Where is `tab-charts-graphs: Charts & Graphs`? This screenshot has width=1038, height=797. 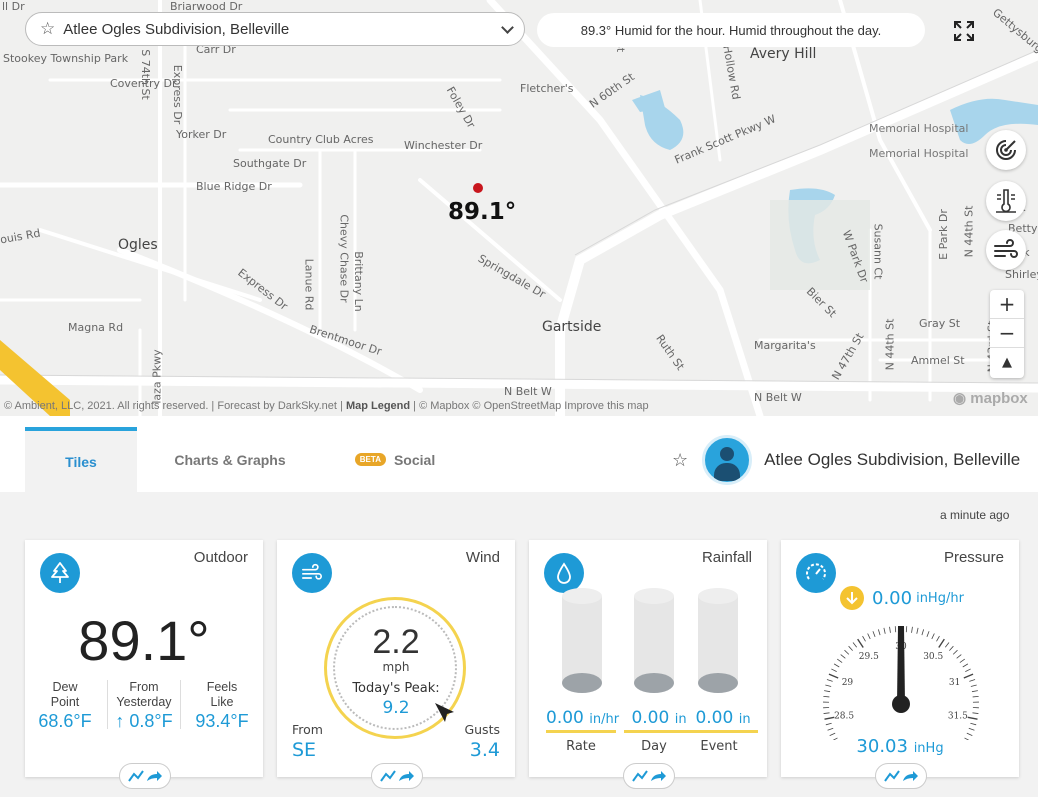 tab-charts-graphs: Charts & Graphs is located at coordinates (230, 459).